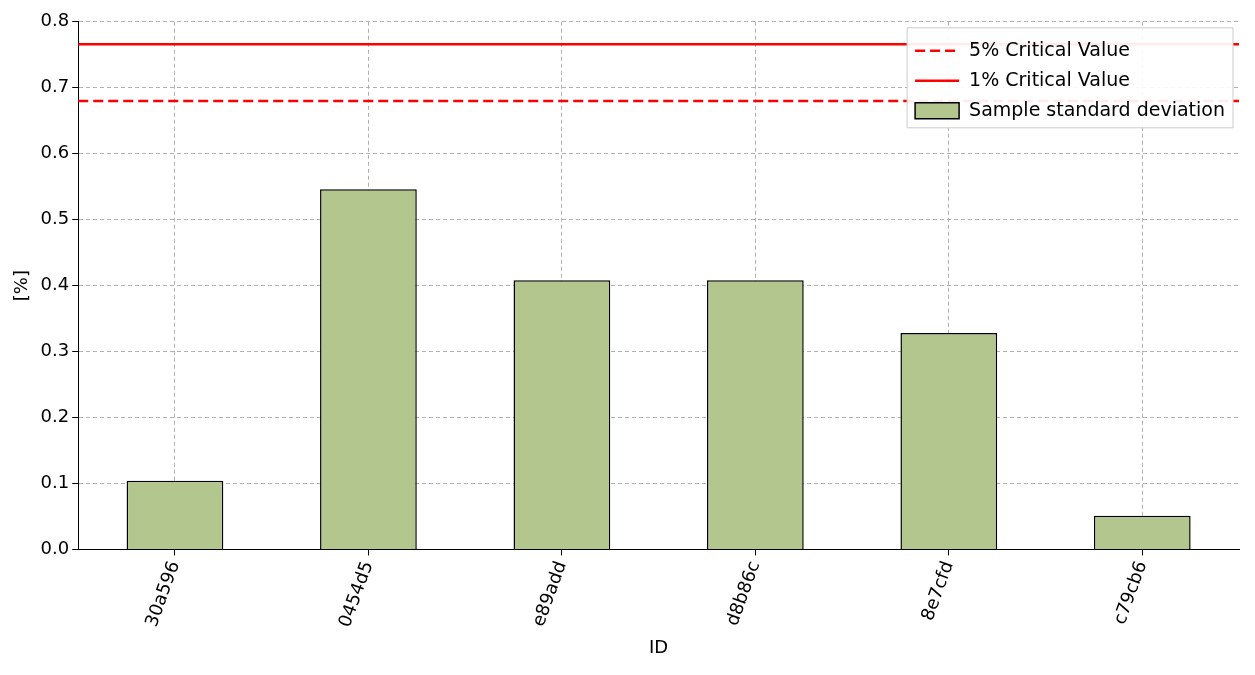 Image resolution: width=1255 pixels, height=675 pixels. I want to click on x-tick-label: c79cb6, so click(1129, 592).